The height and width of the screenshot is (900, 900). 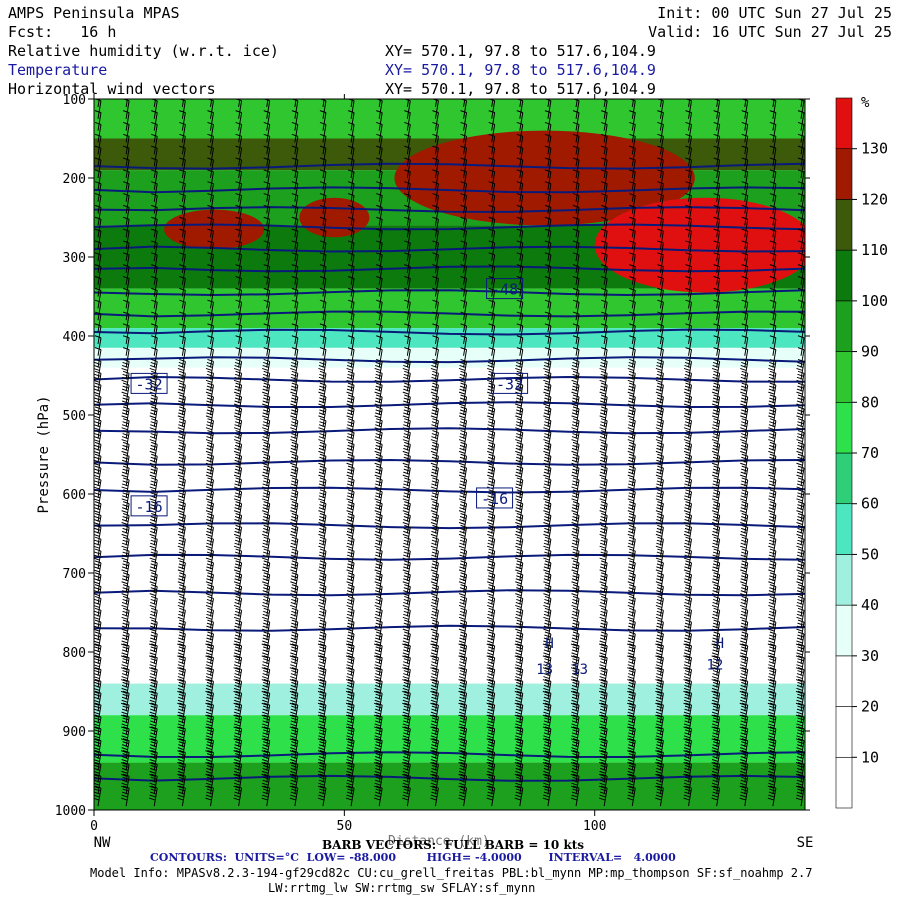 I want to click on annotation-3: 13, so click(x=579, y=670).